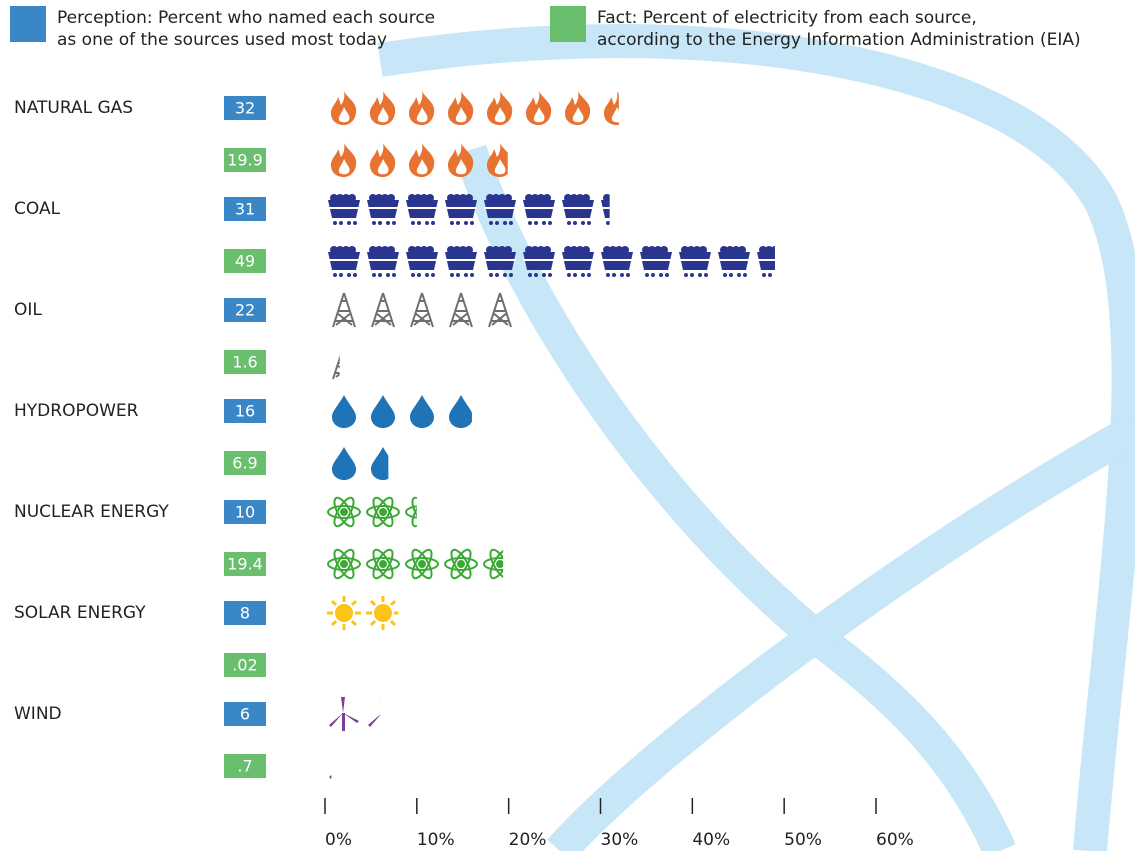  Describe the element at coordinates (245, 261) in the screenshot. I see `value-label: 49` at that location.